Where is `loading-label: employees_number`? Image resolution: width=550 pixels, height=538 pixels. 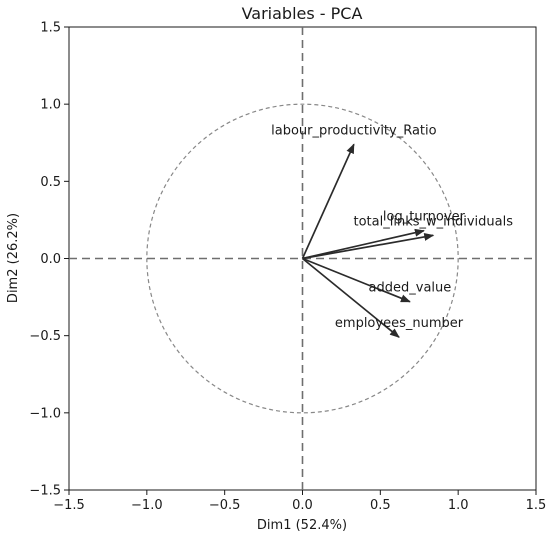
loading-label: employees_number is located at coordinates (399, 323).